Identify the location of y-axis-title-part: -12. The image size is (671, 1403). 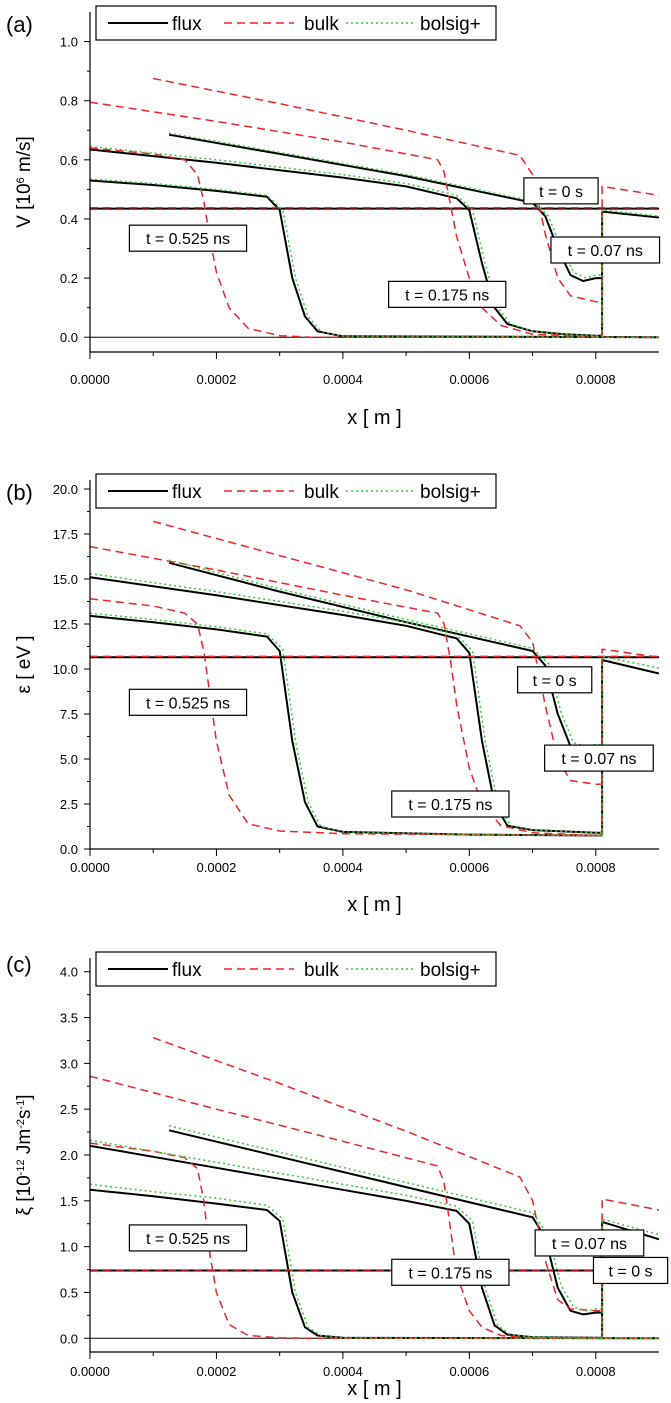
(21, 1167).